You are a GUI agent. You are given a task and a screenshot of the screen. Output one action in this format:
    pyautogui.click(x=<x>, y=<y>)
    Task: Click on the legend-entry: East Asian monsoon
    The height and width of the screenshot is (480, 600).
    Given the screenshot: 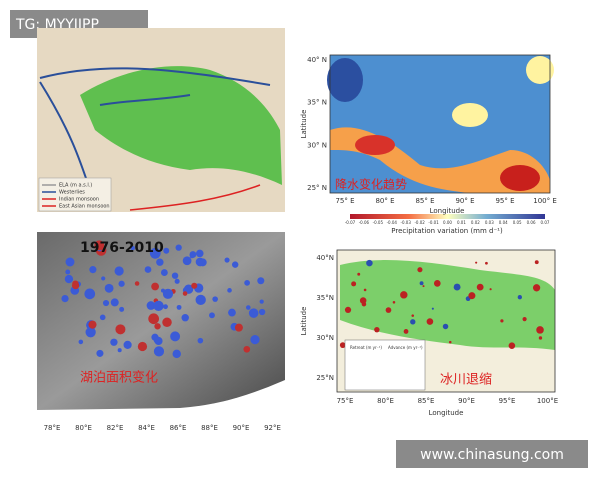 What is the action you would take?
    pyautogui.click(x=84, y=207)
    